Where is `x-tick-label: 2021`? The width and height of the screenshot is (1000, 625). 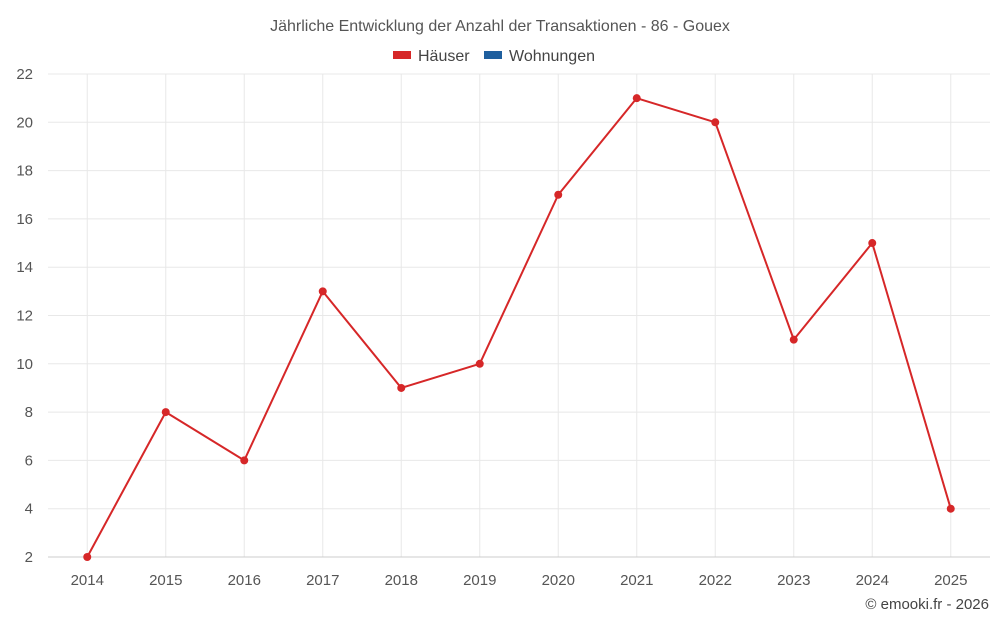
x-tick-label: 2021 is located at coordinates (636, 580).